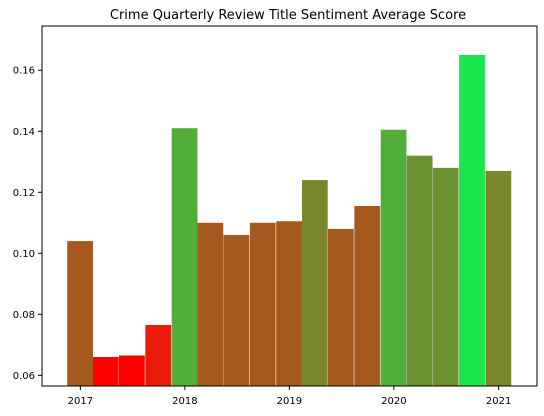 The width and height of the screenshot is (544, 416). What do you see at coordinates (393, 401) in the screenshot?
I see `x-tick-label: 2020` at bounding box center [393, 401].